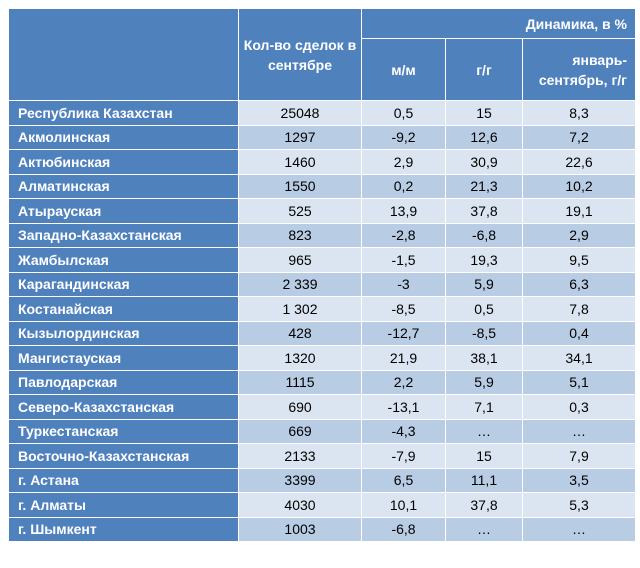 The height and width of the screenshot is (568, 640). I want to click on mm-cell: -6,8, so click(403, 529).